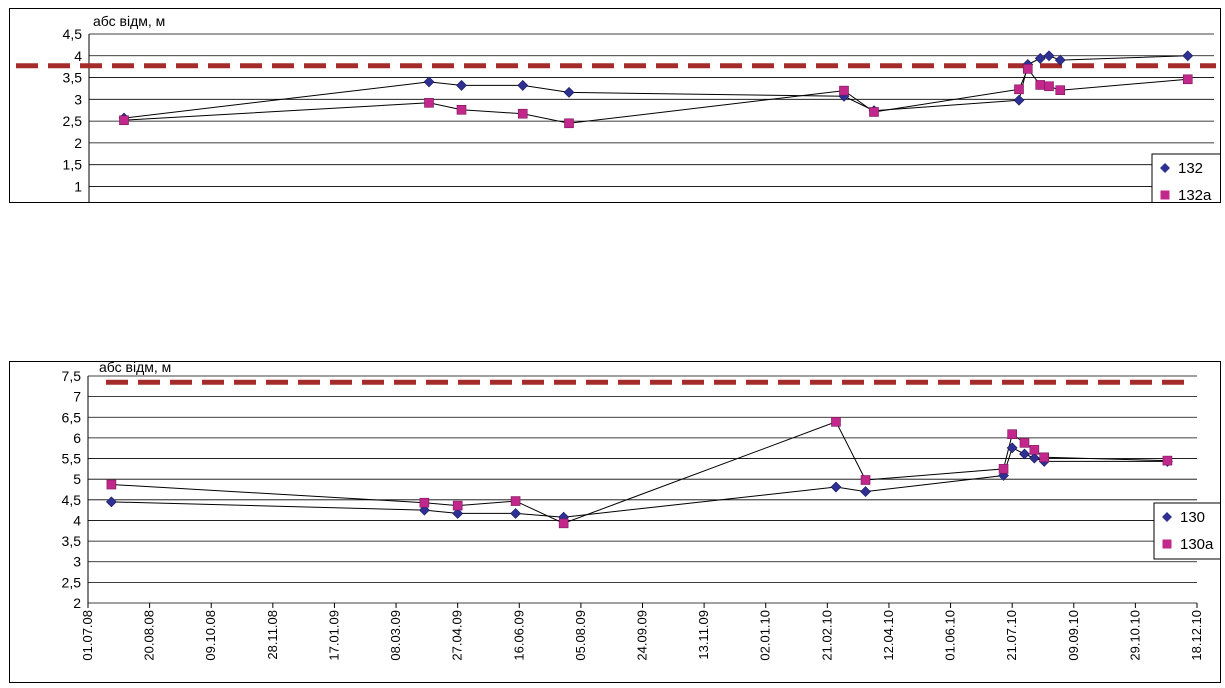 The width and height of the screenshot is (1225, 688). What do you see at coordinates (642, 635) in the screenshot?
I see `x-tick-label: 24.09.09` at bounding box center [642, 635].